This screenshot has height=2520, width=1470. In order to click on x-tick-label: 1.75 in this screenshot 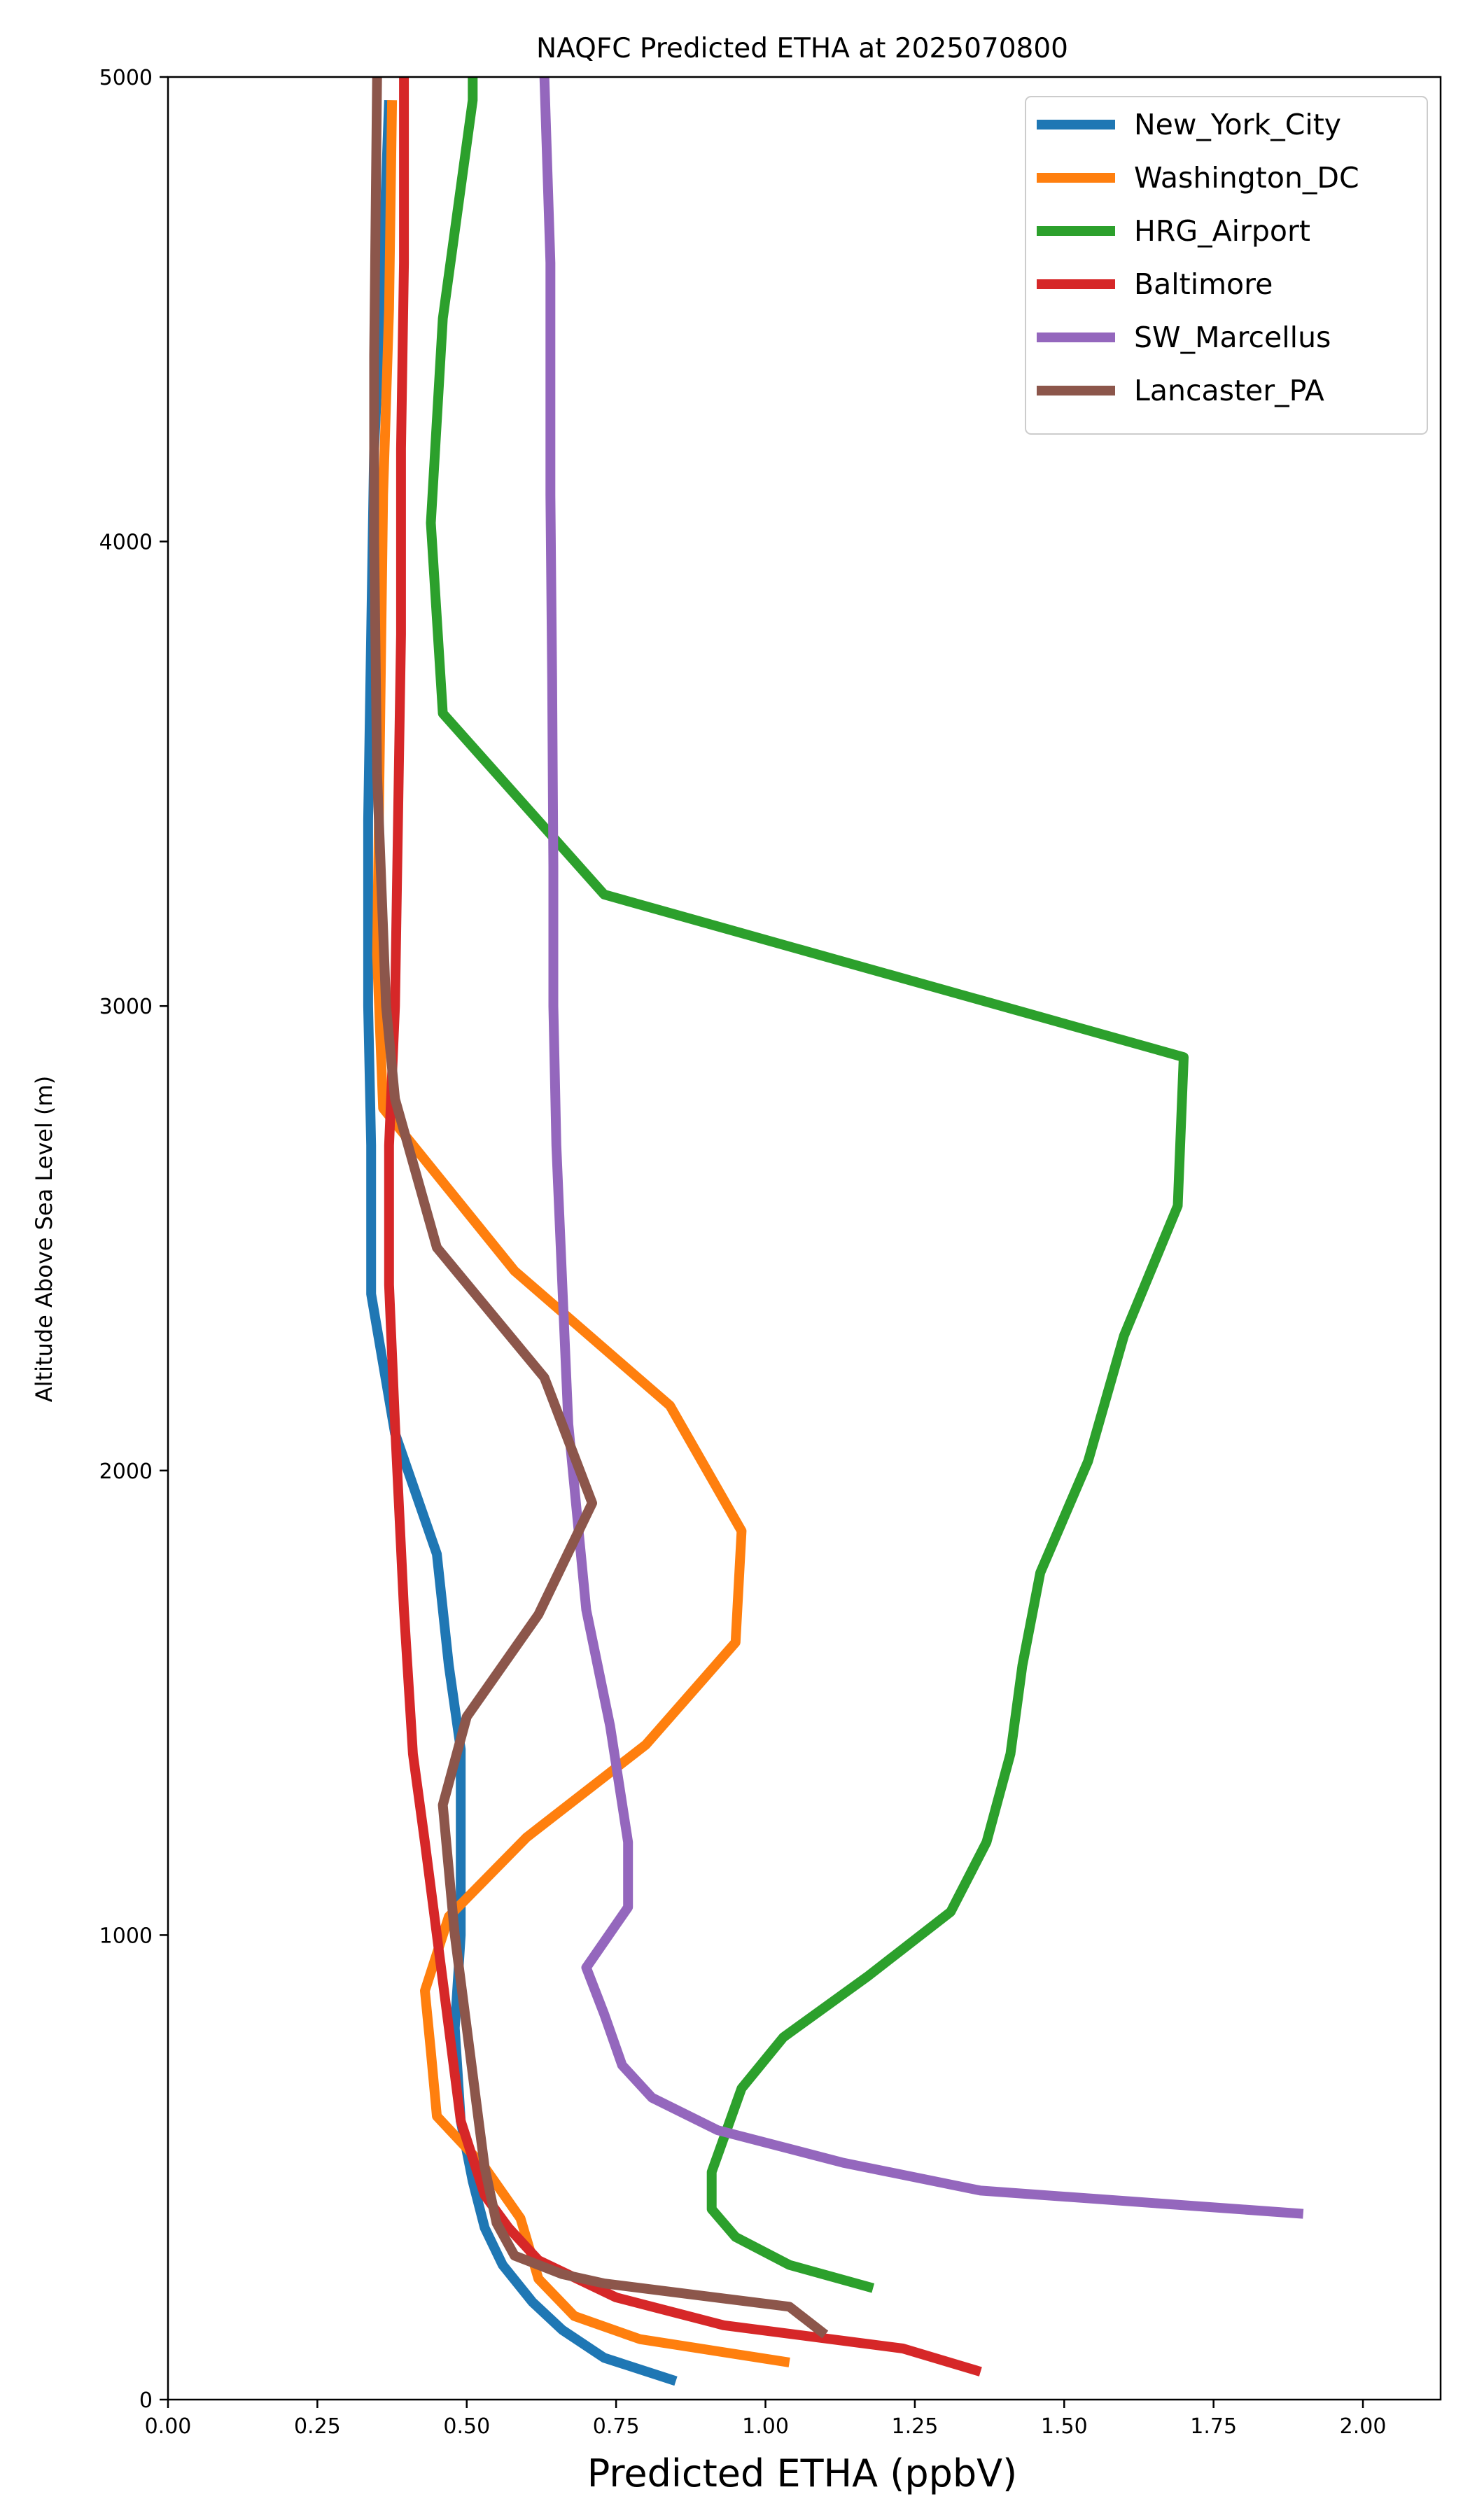, I will do `click(1213, 2426)`.